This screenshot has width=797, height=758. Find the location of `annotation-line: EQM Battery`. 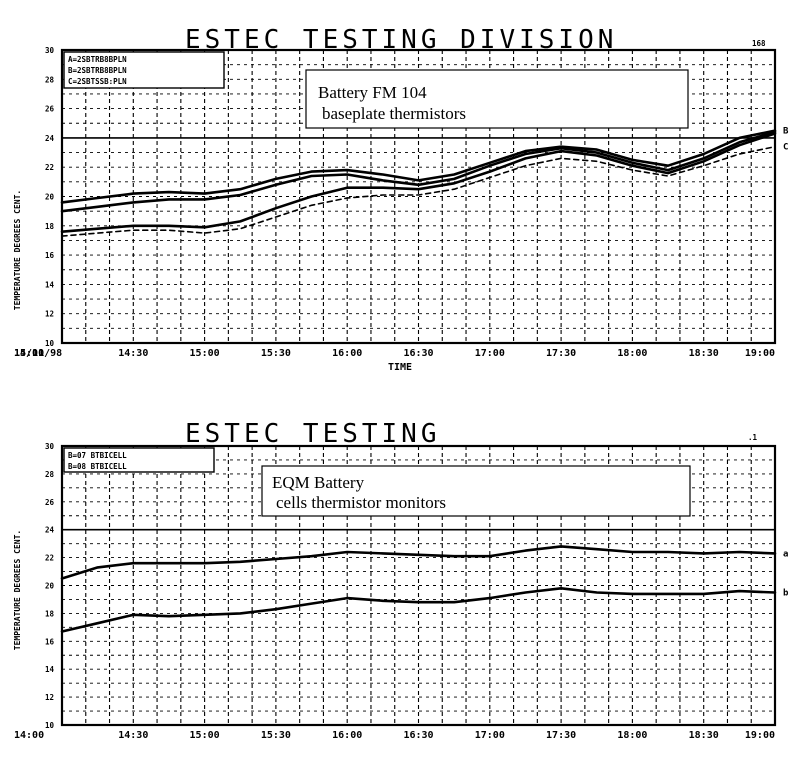

annotation-line: EQM Battery is located at coordinates (318, 482).